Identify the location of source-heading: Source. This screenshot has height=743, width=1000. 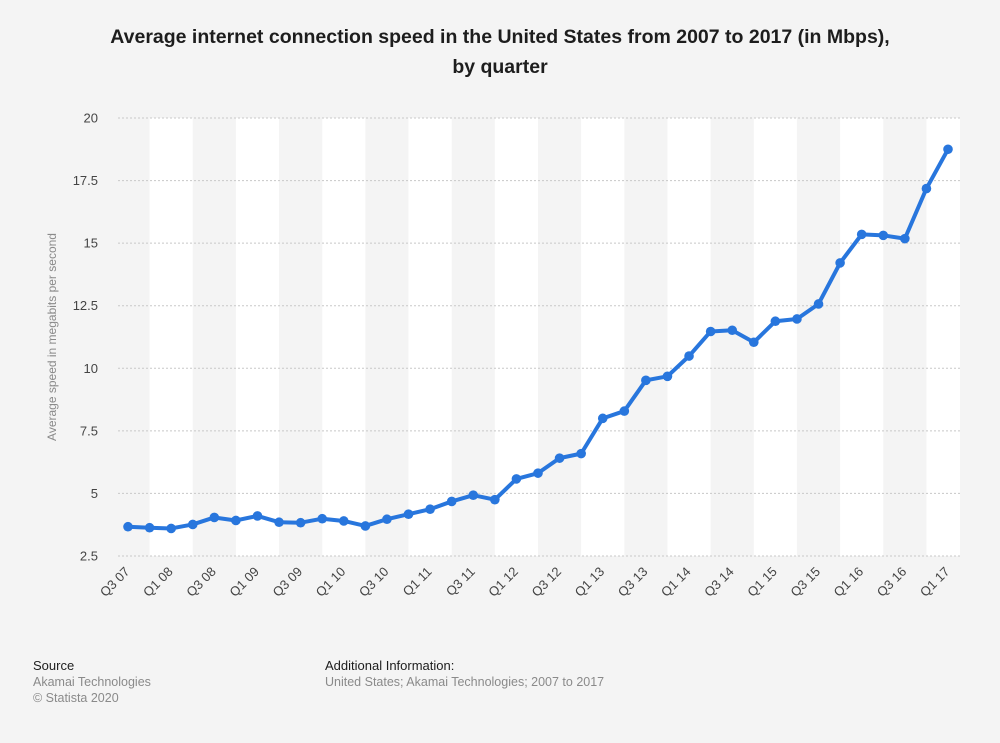
(54, 665).